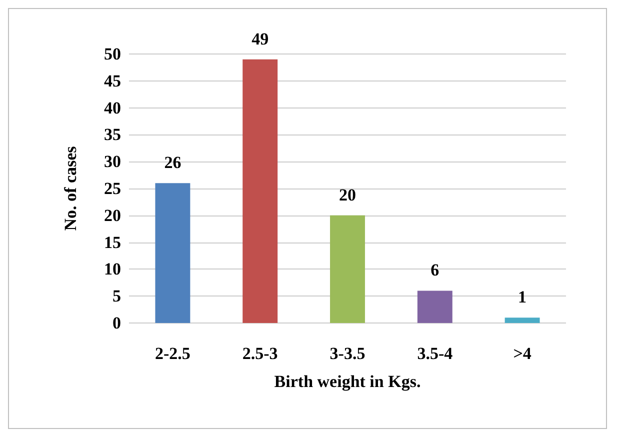  What do you see at coordinates (112, 215) in the screenshot?
I see `y-tick-label: 20` at bounding box center [112, 215].